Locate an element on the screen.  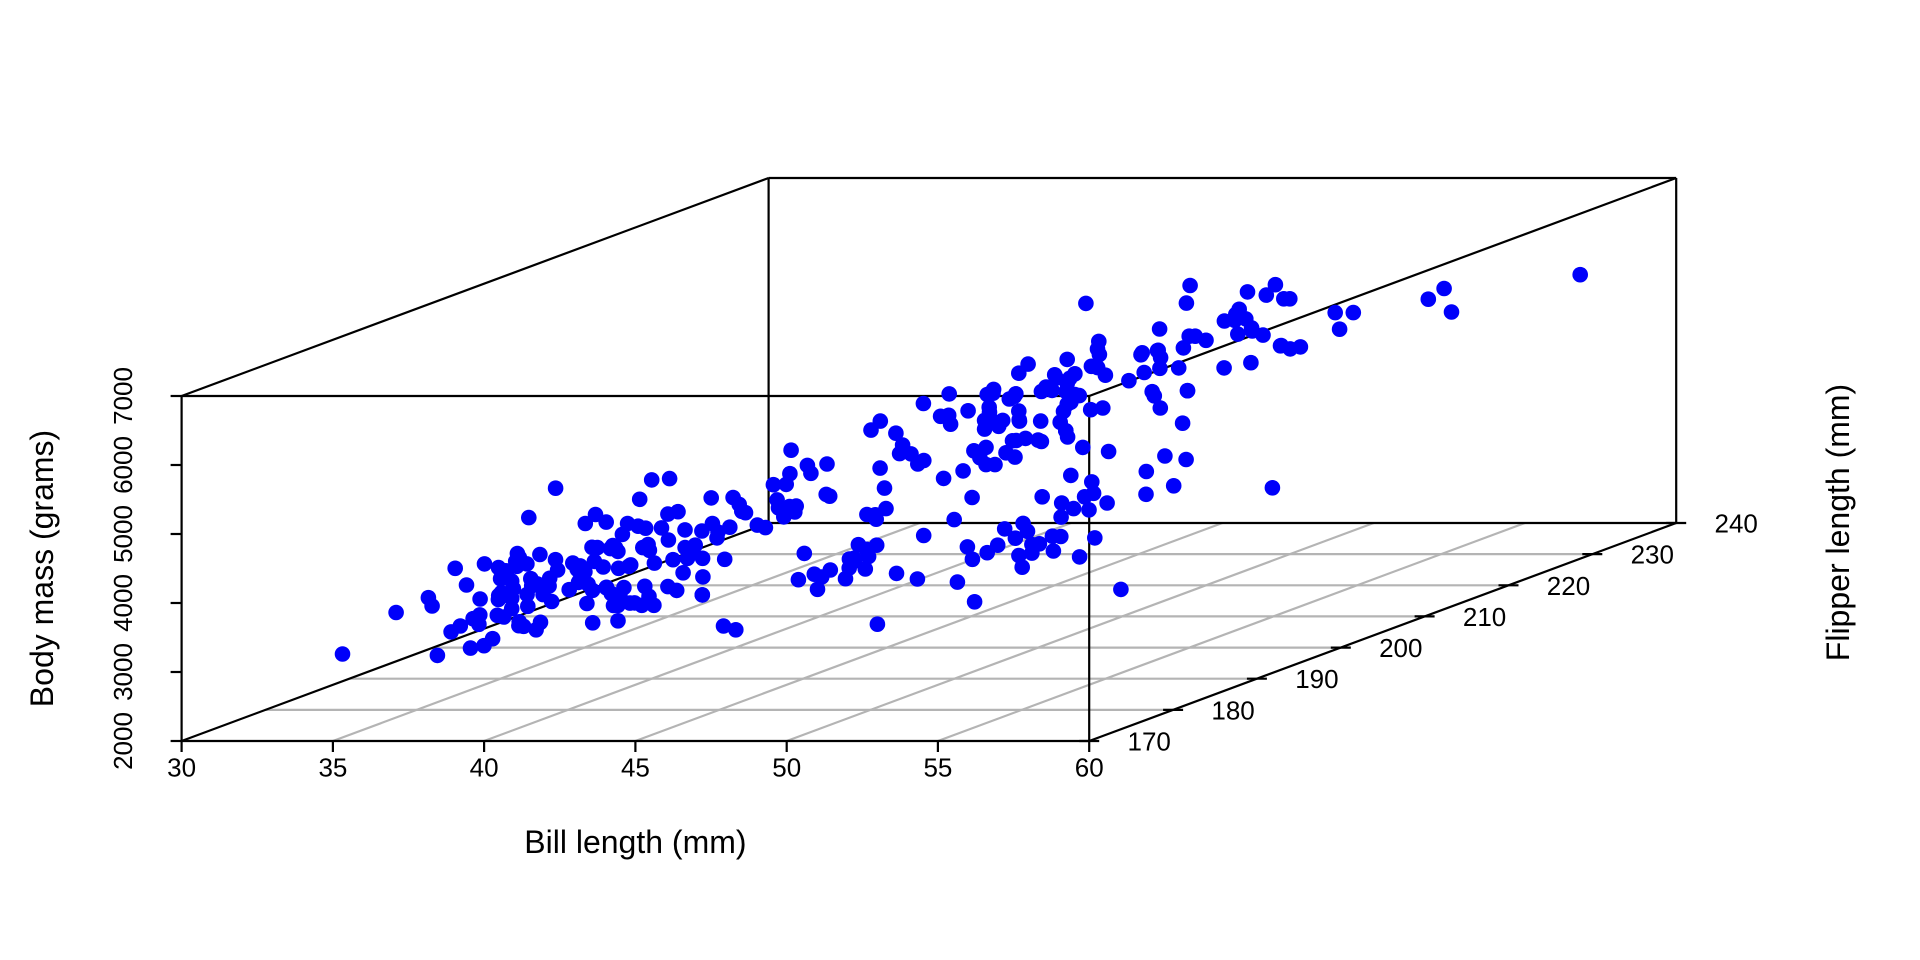
svg-text: Bill length (mm) is located at coordinates (635, 842).